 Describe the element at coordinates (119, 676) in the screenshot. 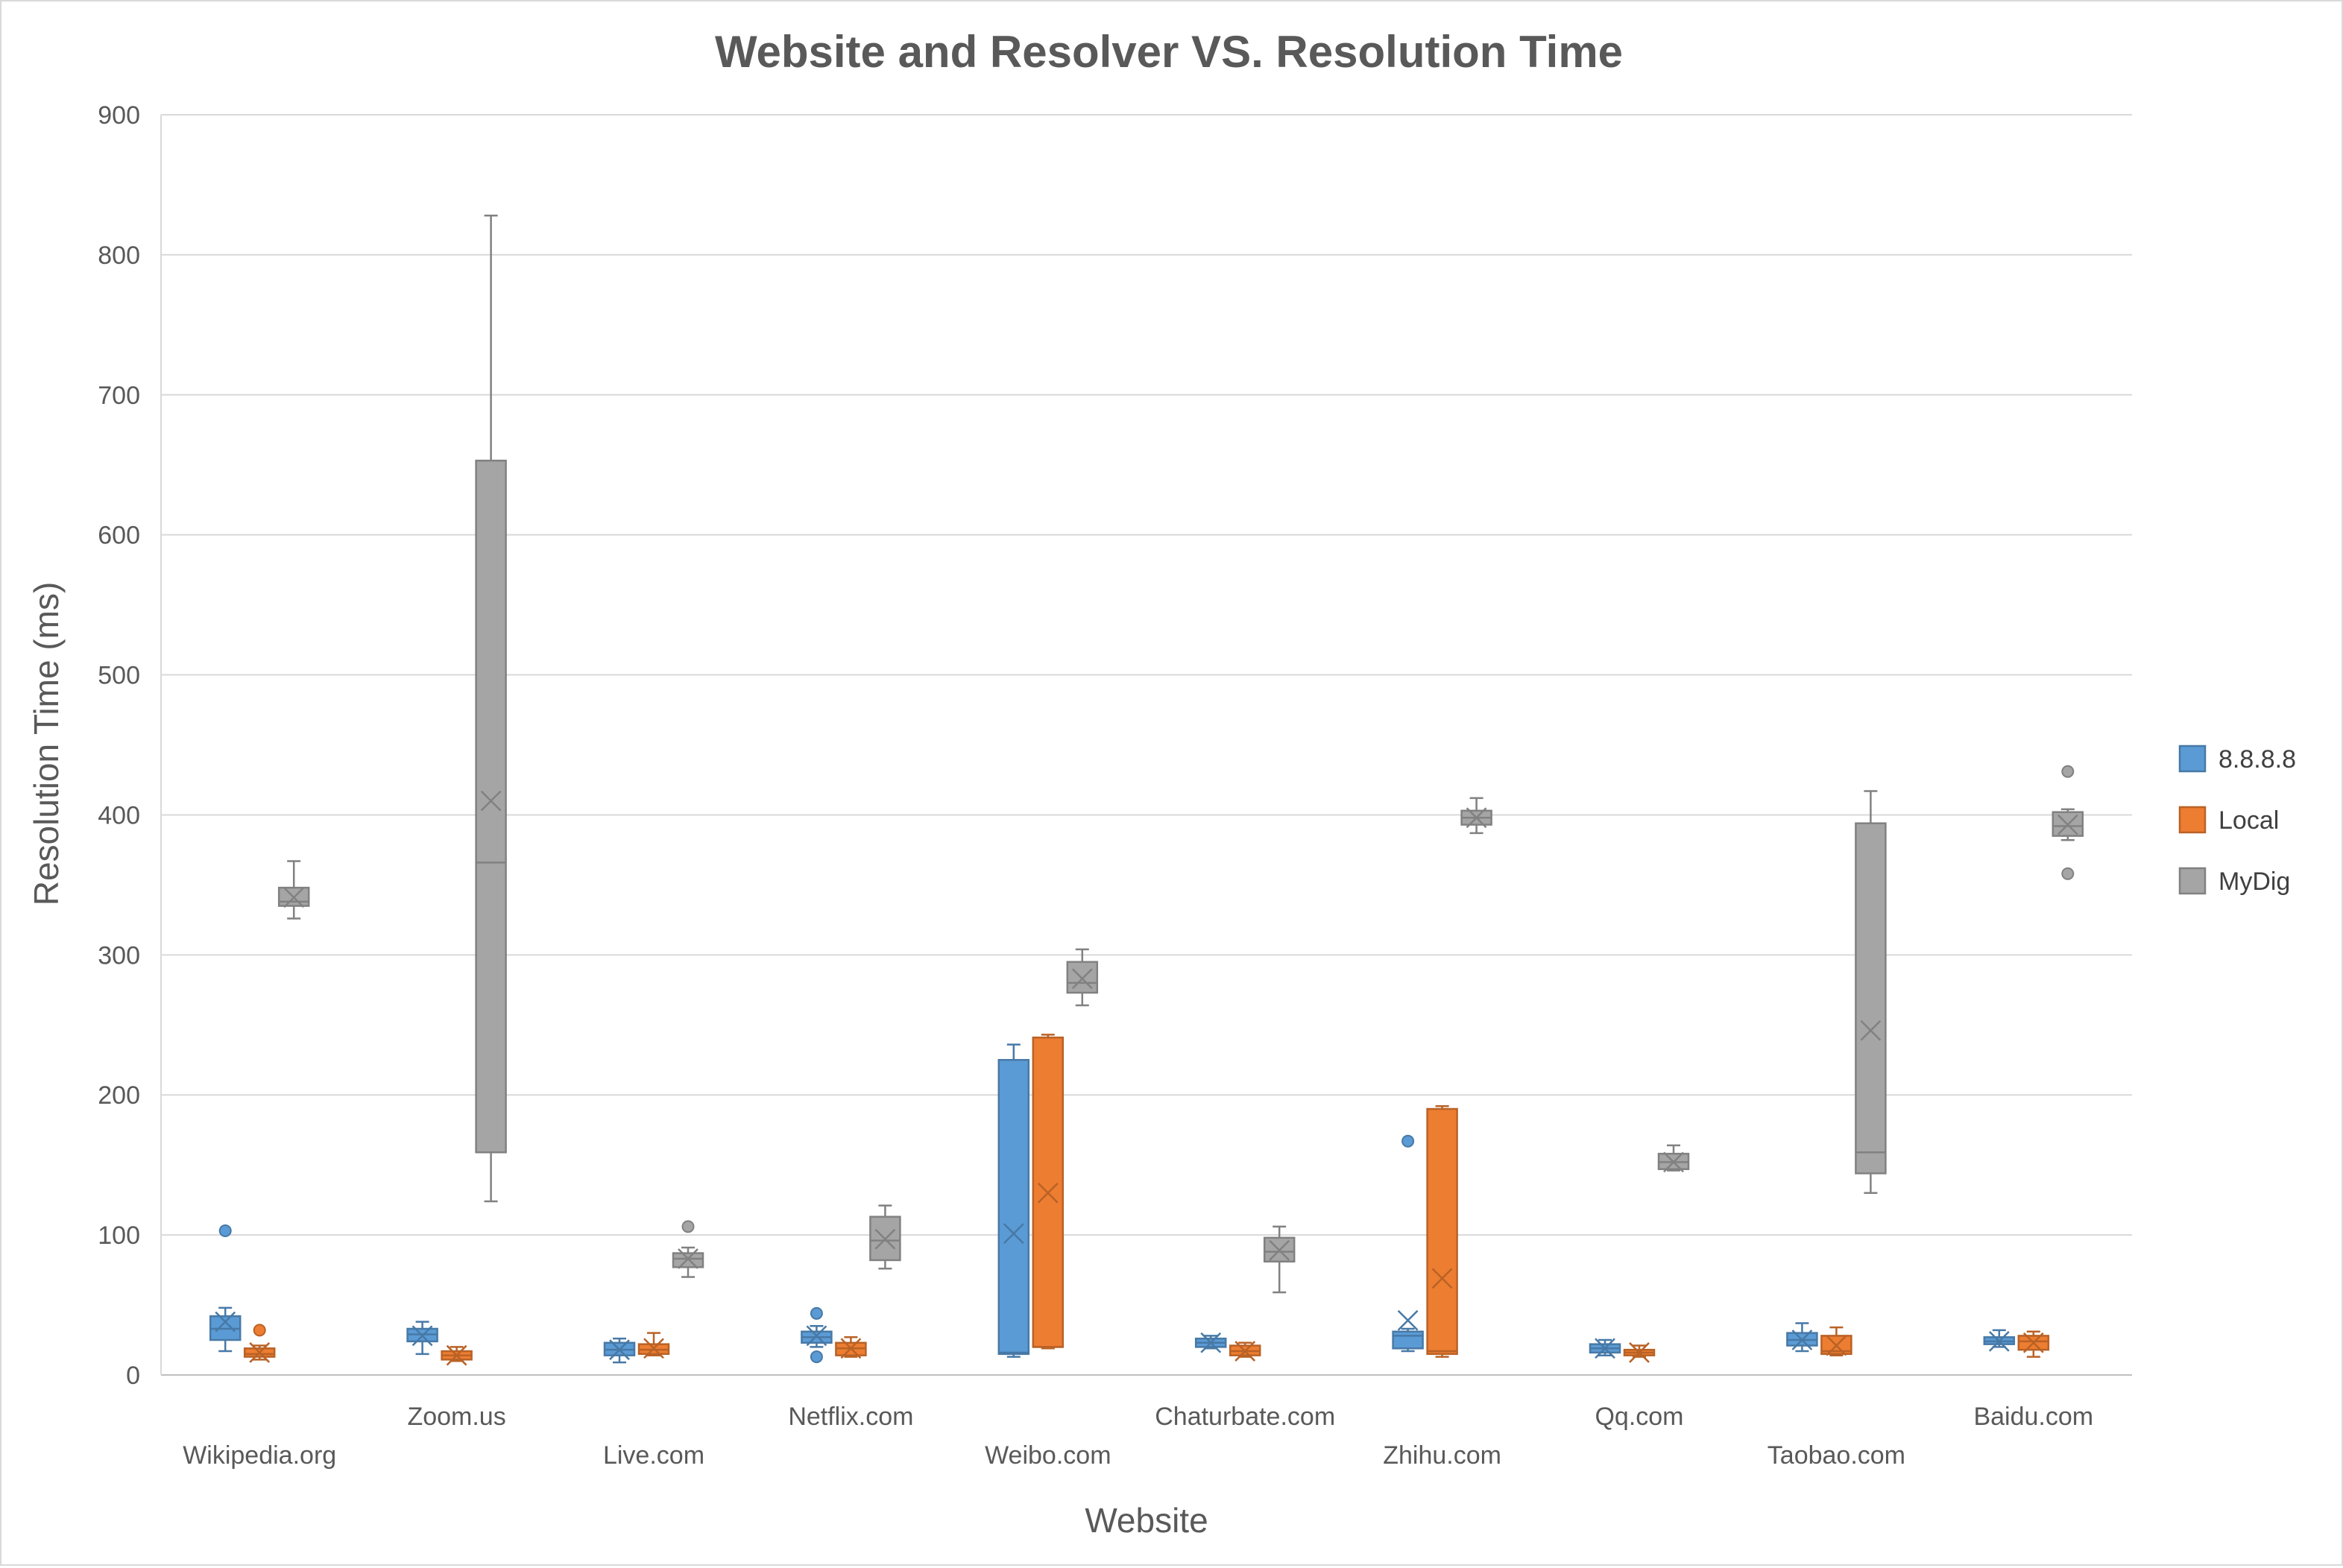

I see `y-tick-label: 500` at that location.